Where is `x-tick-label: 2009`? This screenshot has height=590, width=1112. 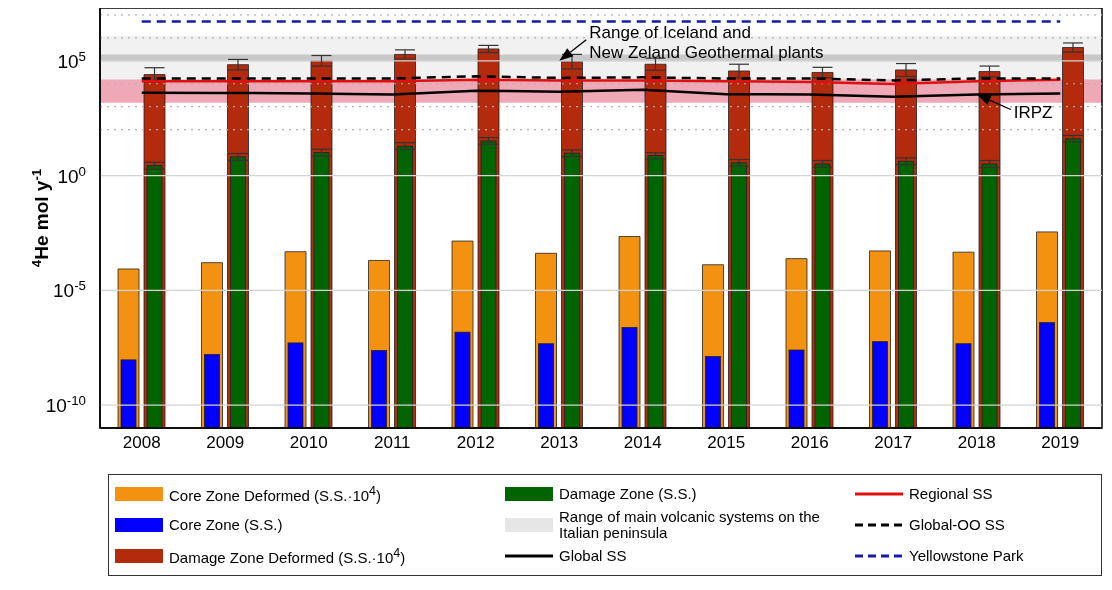
x-tick-label: 2009 is located at coordinates (225, 443).